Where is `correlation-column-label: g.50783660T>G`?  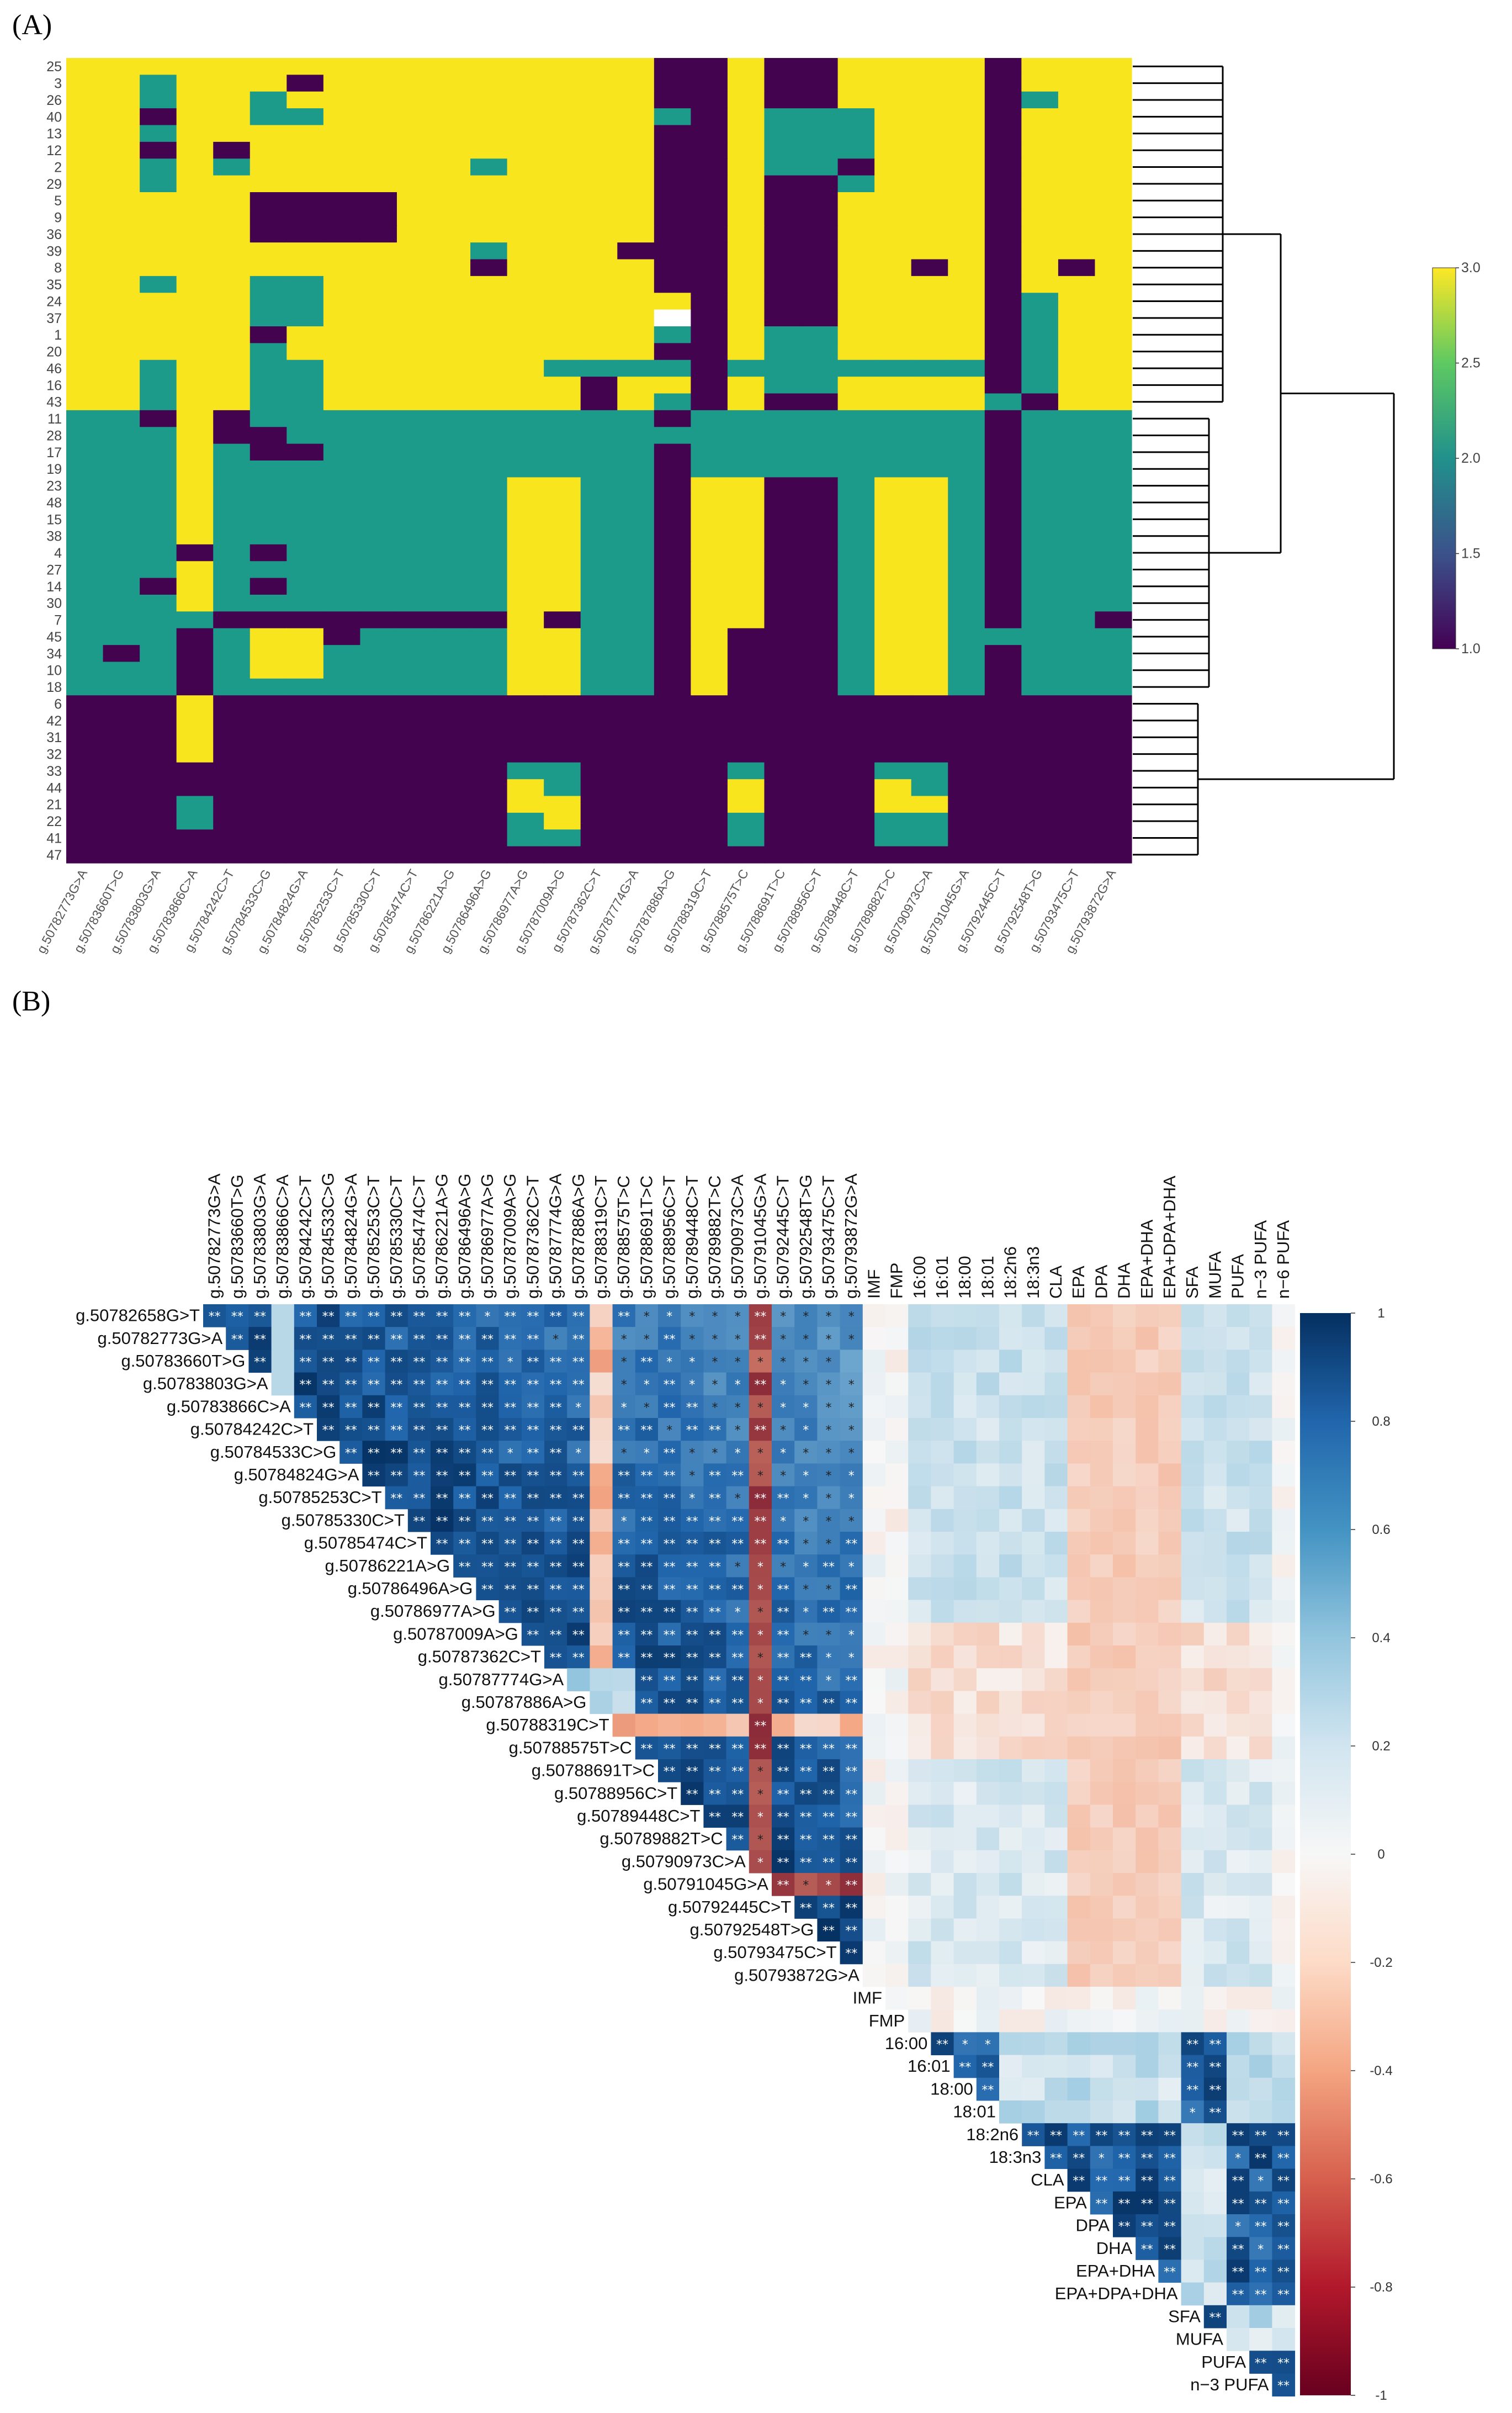 correlation-column-label: g.50783660T>G is located at coordinates (237, 1236).